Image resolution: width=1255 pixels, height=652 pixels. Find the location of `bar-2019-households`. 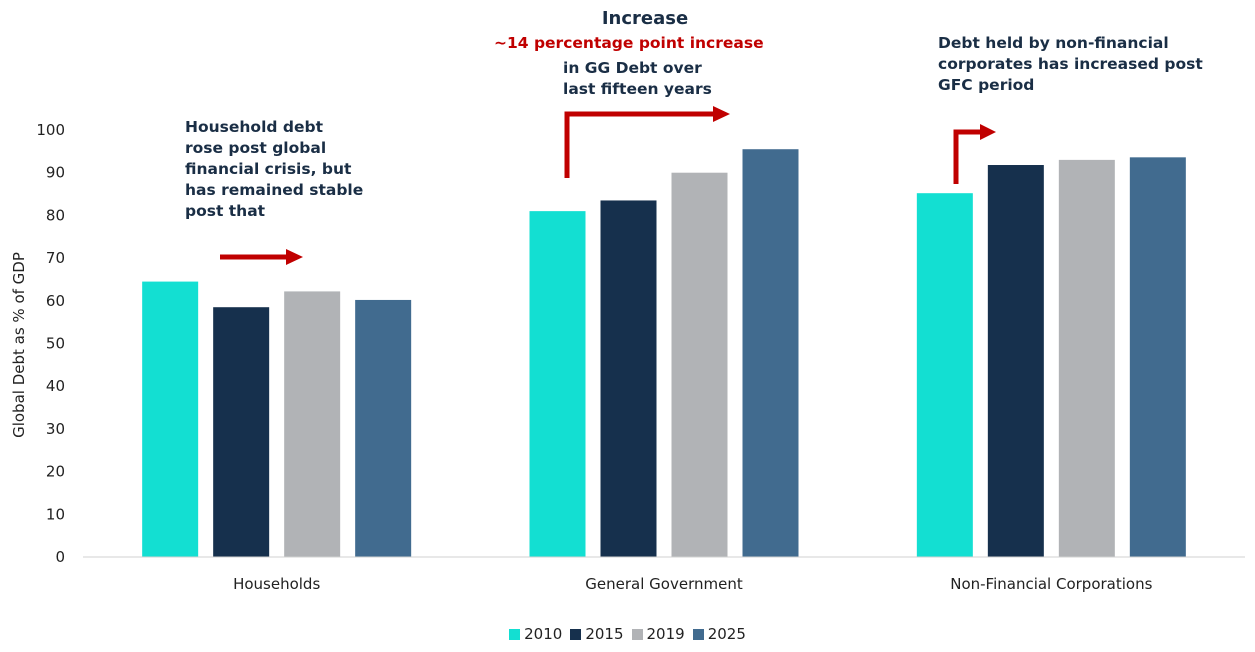

bar-2019-households is located at coordinates (312, 424).